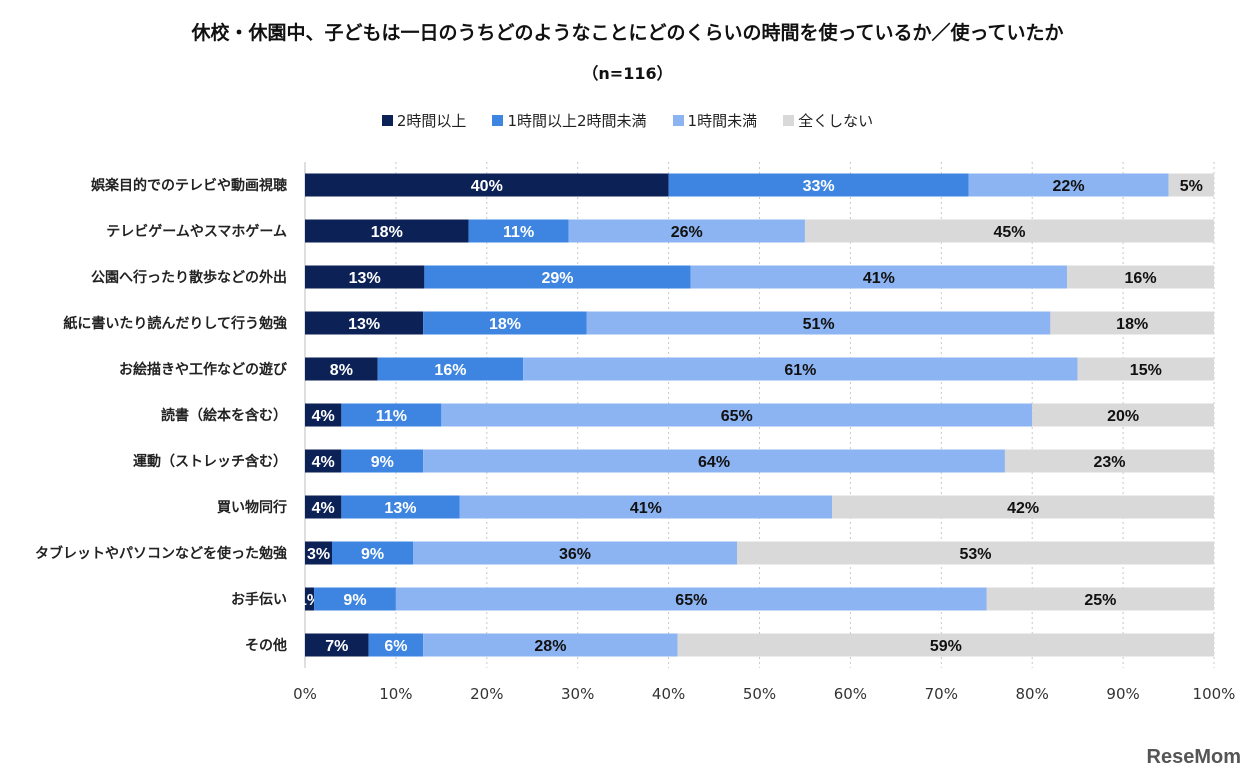  I want to click on data-label: 53%, so click(975, 554).